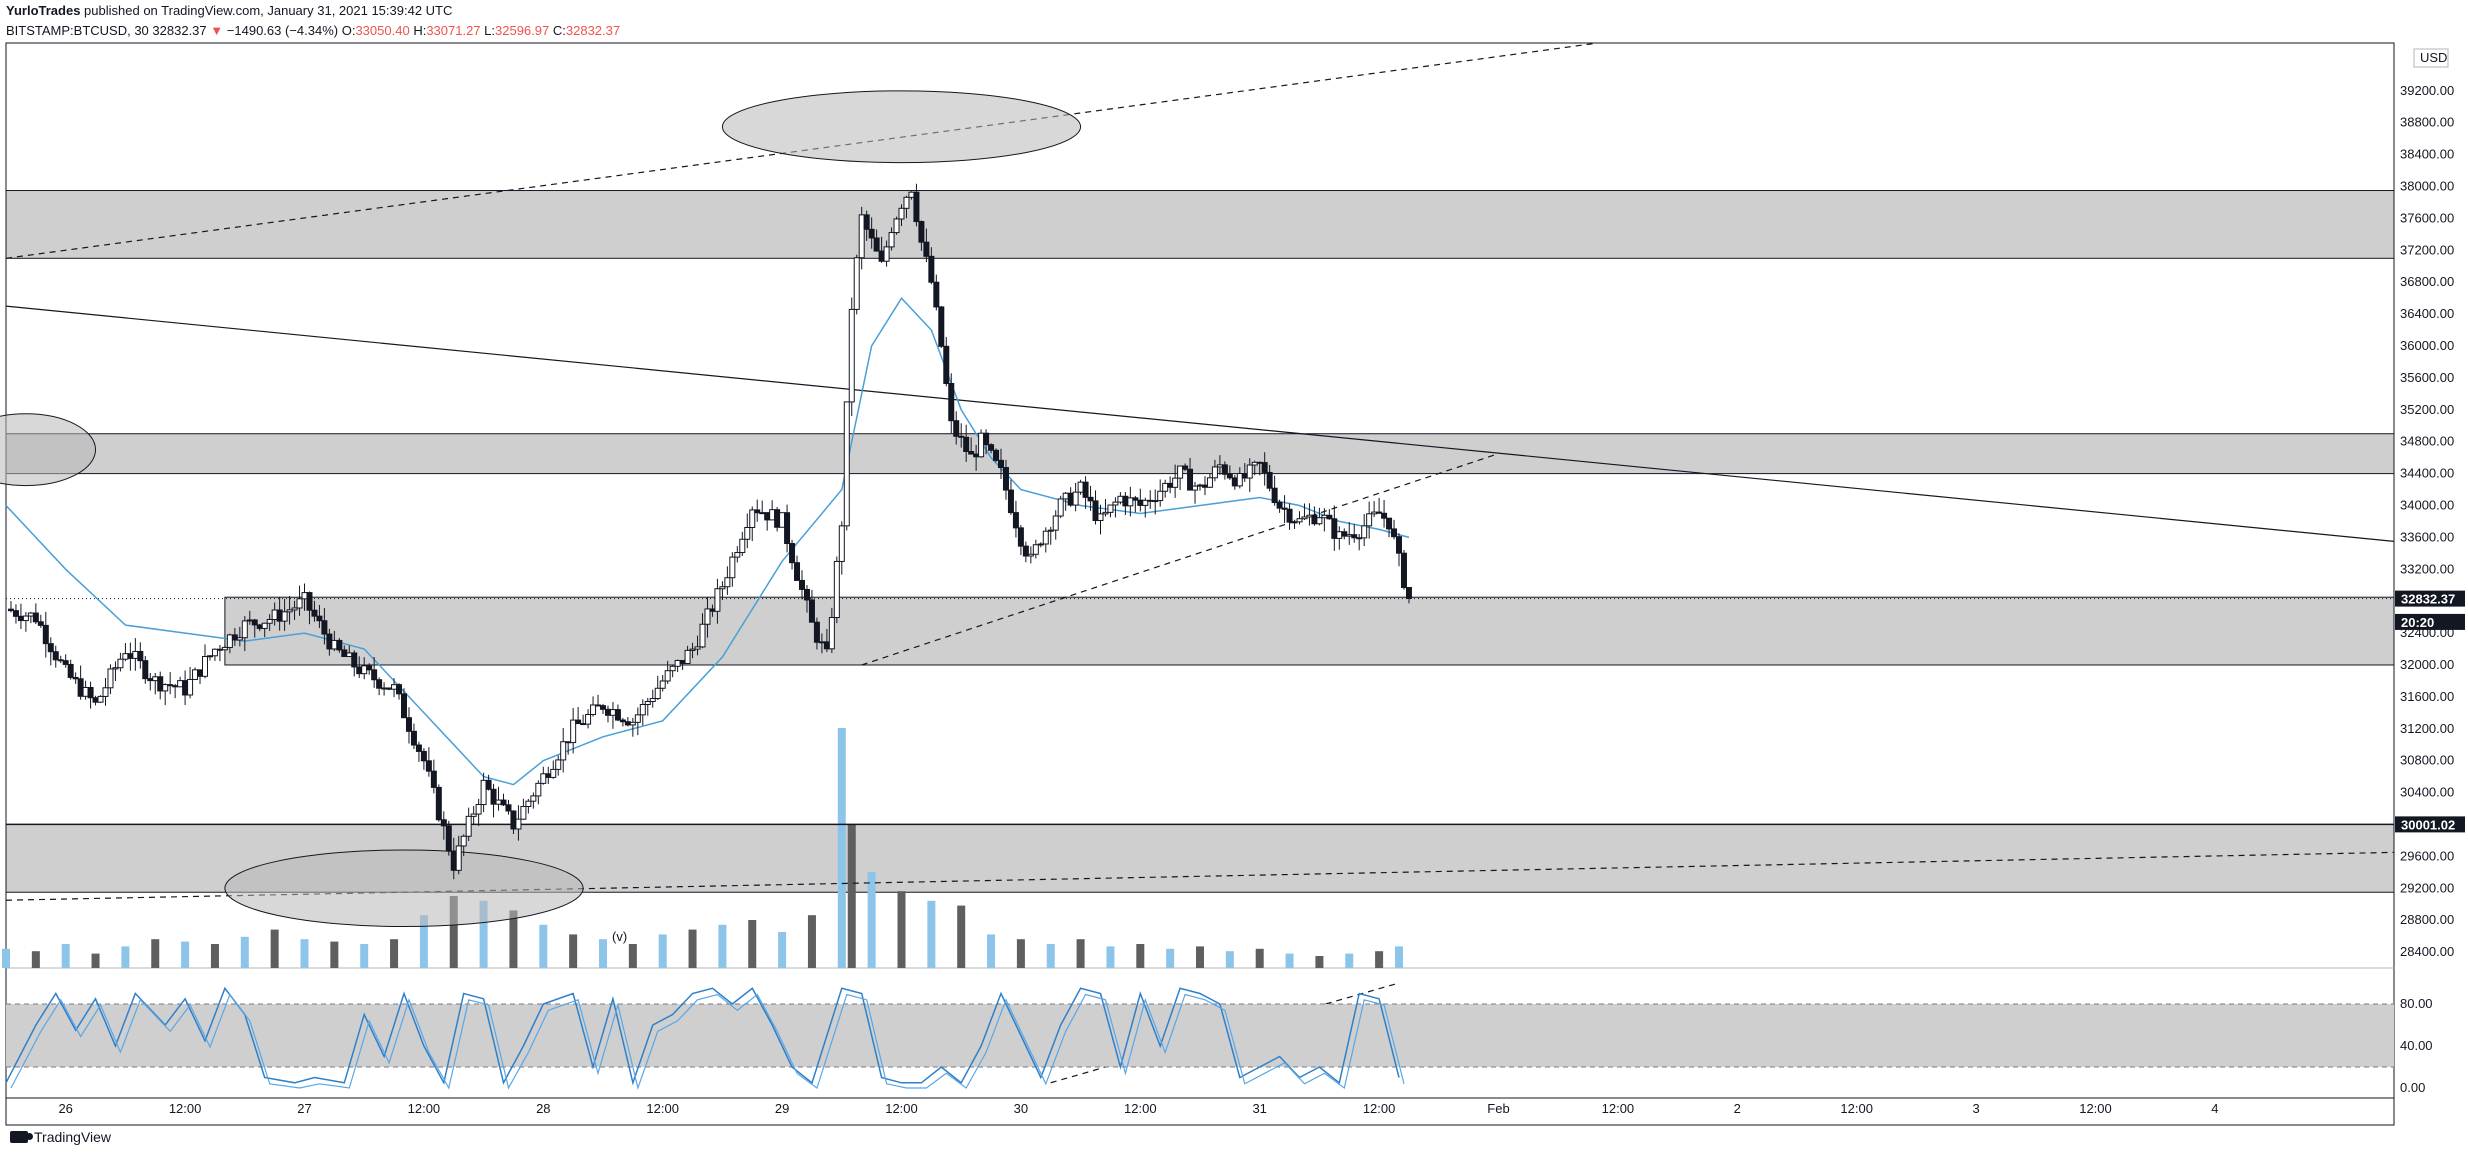  I want to click on symbol-label: BITSTAMP:BTCUSD, 30, so click(77, 30).